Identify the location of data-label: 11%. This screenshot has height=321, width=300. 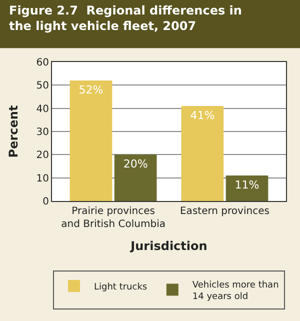
(247, 185).